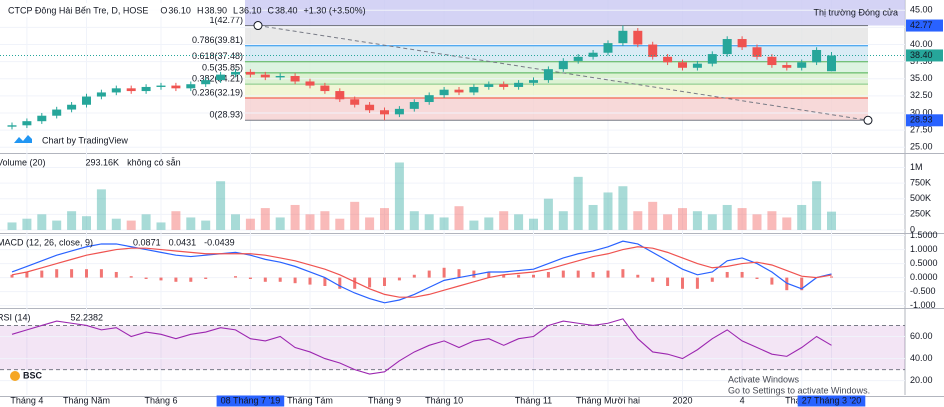 The image size is (944, 407). Describe the element at coordinates (250, 401) in the screenshot. I see `crosshair-date` at that location.